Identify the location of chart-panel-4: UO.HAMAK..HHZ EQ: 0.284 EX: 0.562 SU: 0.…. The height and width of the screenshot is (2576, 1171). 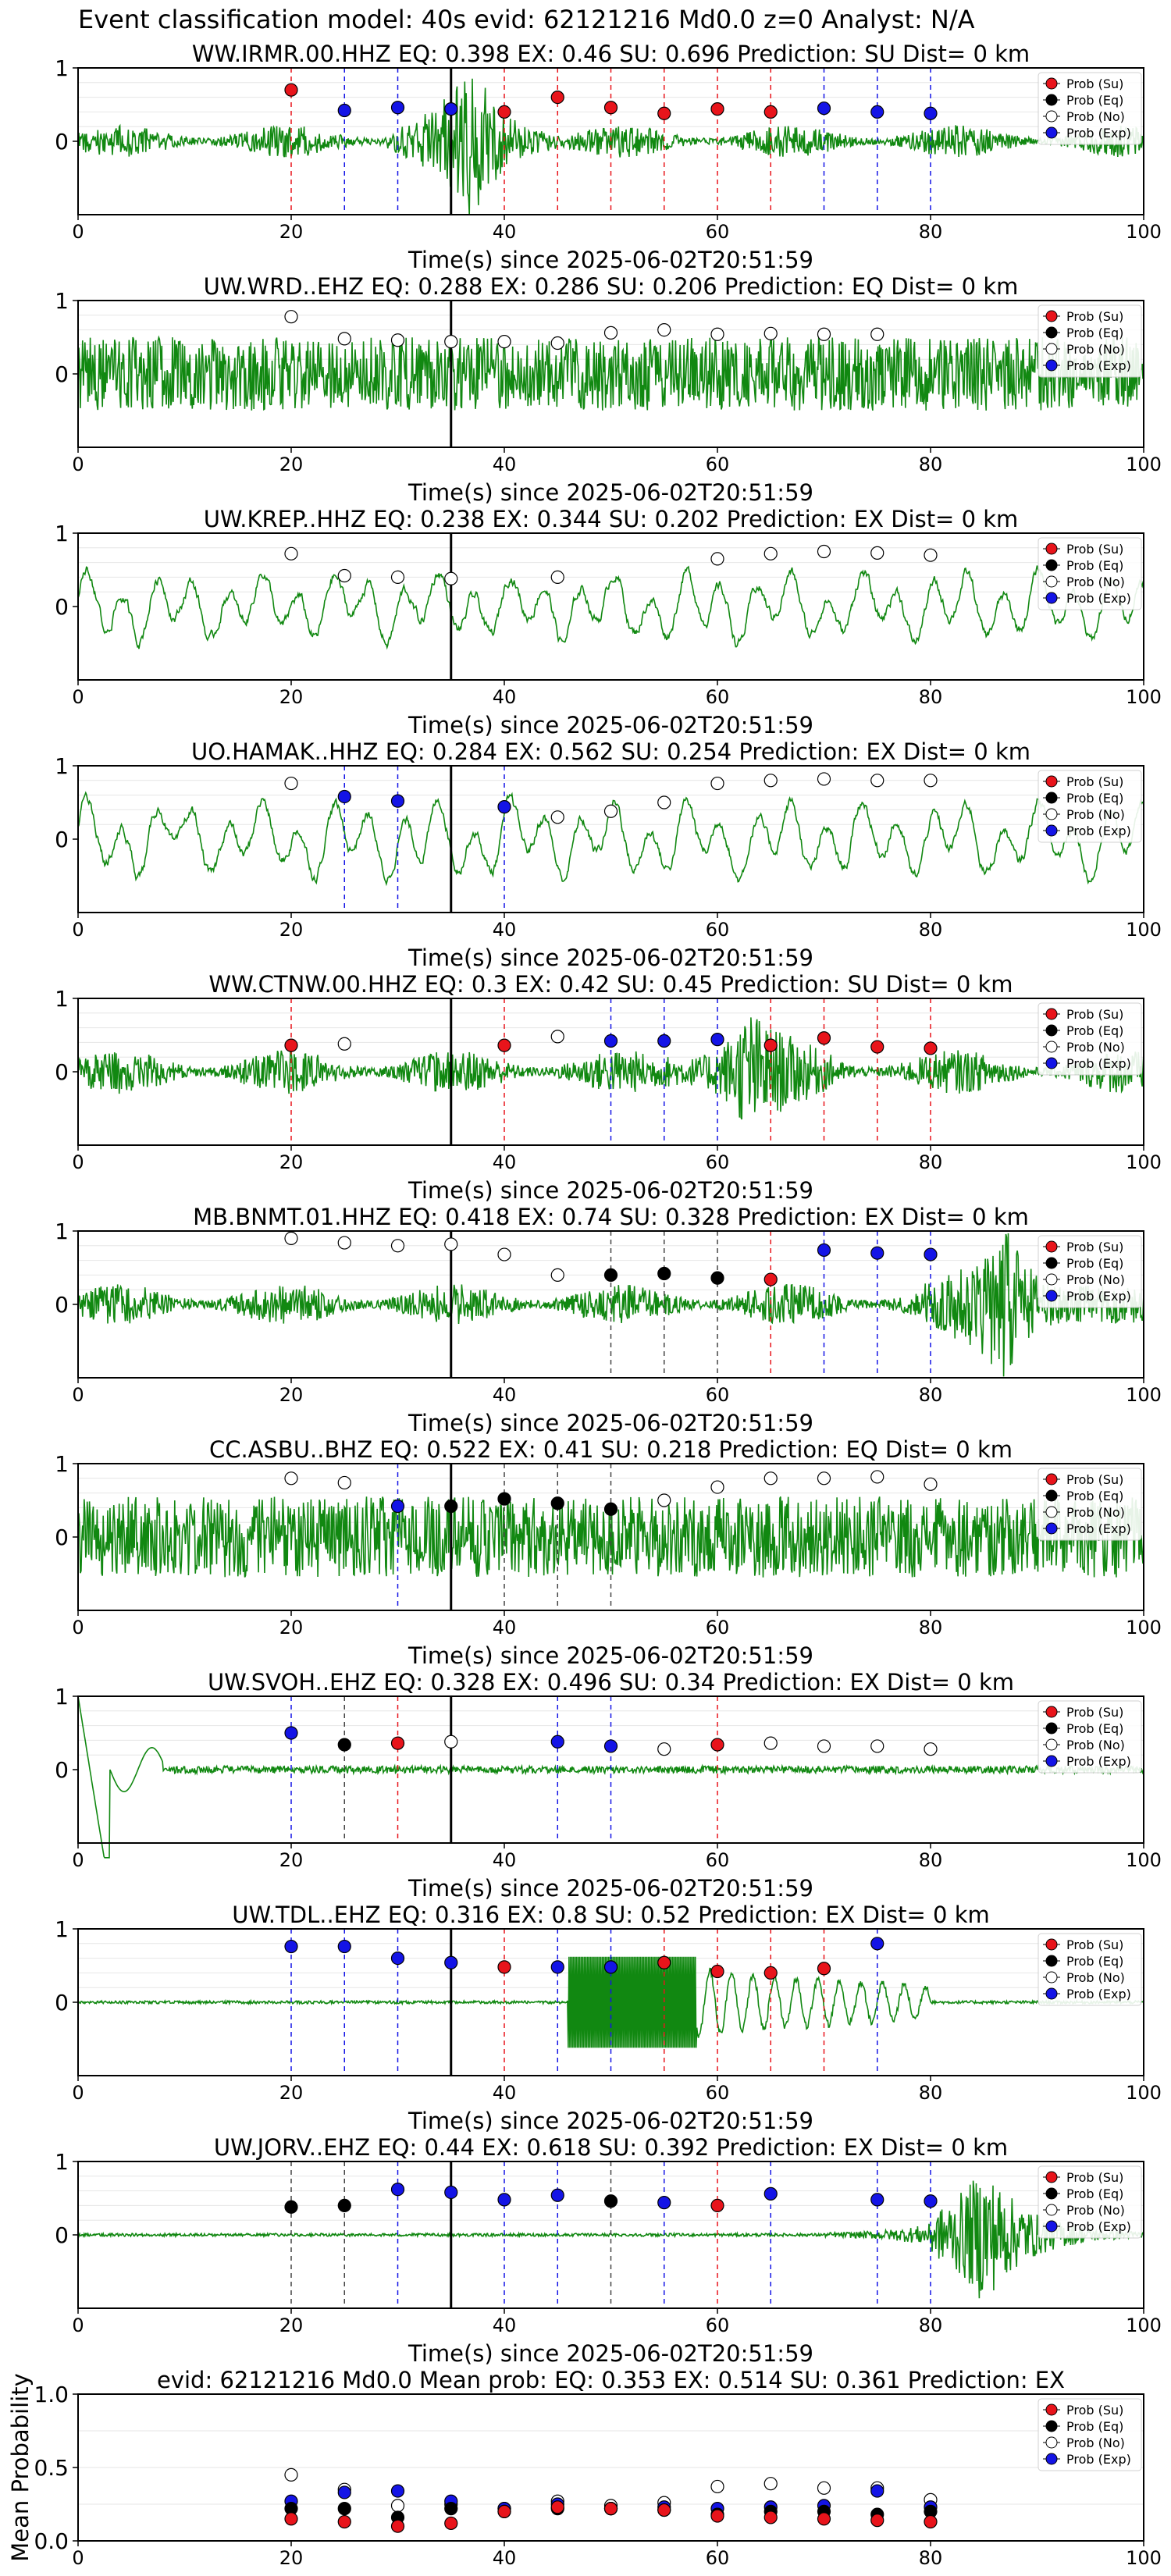
(608, 854).